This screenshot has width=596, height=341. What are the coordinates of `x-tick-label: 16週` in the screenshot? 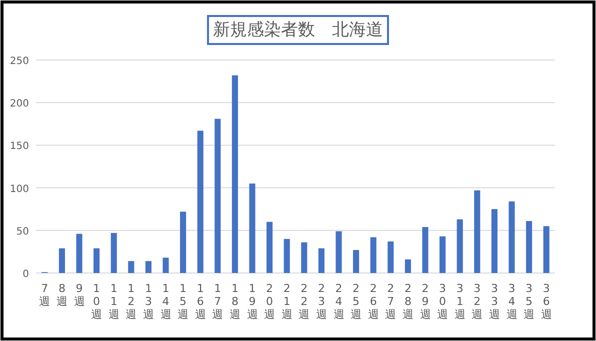 It's located at (200, 301).